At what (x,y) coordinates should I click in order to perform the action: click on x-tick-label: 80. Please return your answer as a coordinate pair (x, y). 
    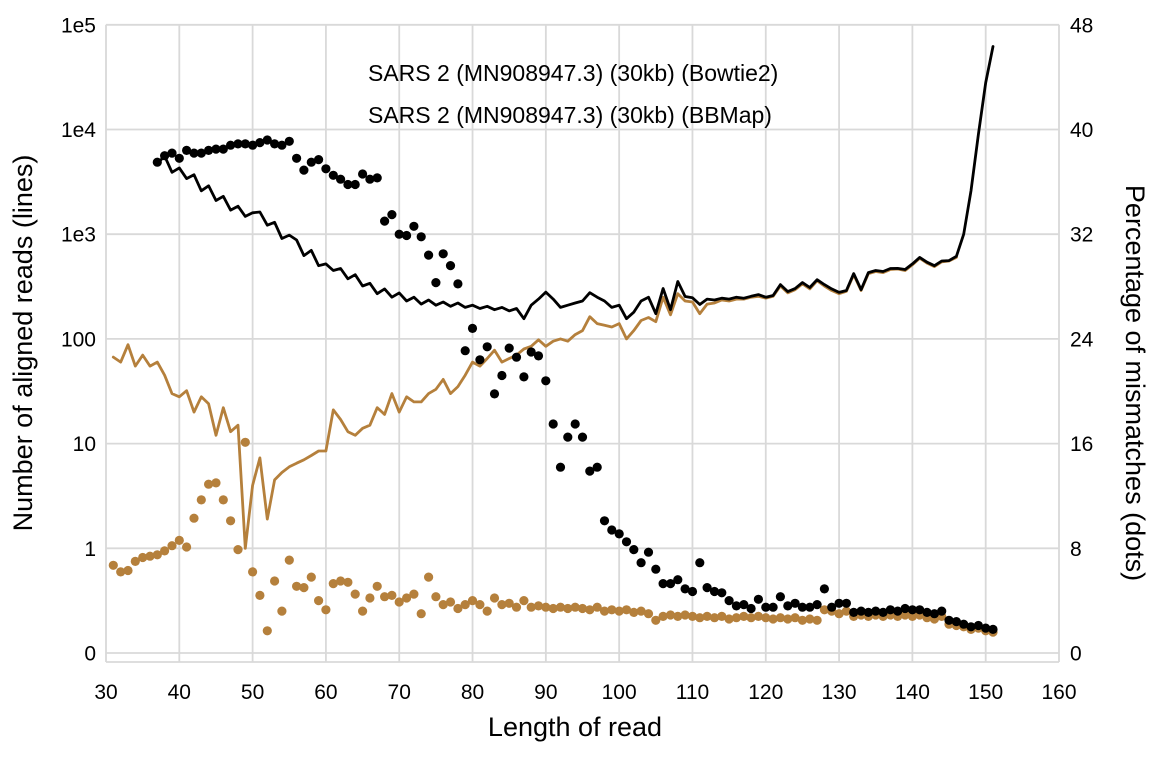
    Looking at the image, I should click on (472, 692).